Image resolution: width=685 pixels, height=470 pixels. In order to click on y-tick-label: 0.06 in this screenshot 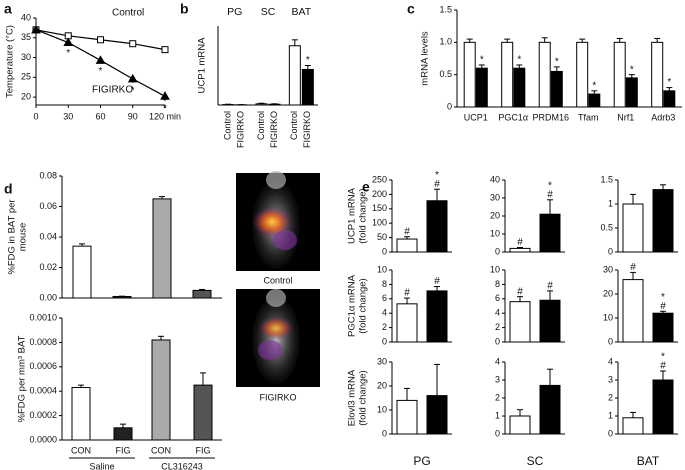, I will do `click(48, 206)`.